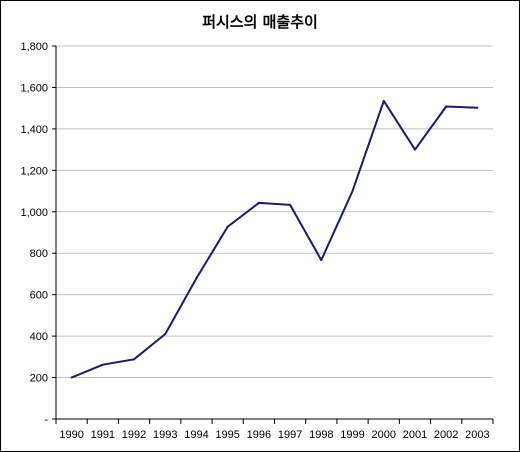 This screenshot has height=452, width=520. What do you see at coordinates (34, 47) in the screenshot?
I see `y-tick-label: 1,800` at bounding box center [34, 47].